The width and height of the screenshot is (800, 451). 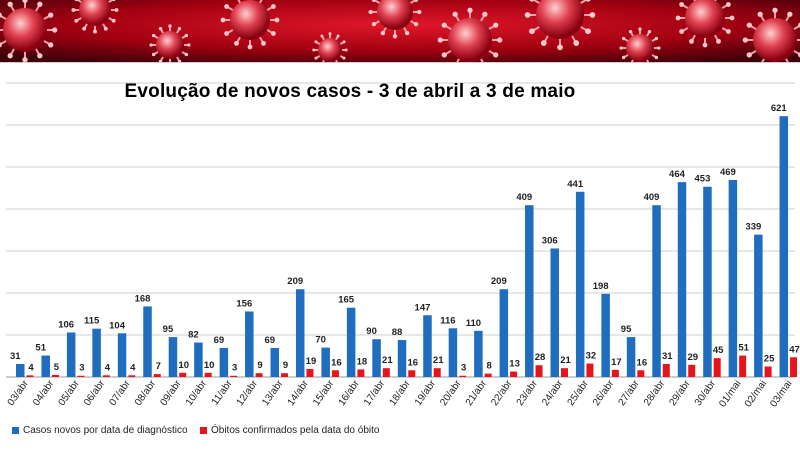 What do you see at coordinates (477, 393) in the screenshot?
I see `x-tick-label: 21/abr` at bounding box center [477, 393].